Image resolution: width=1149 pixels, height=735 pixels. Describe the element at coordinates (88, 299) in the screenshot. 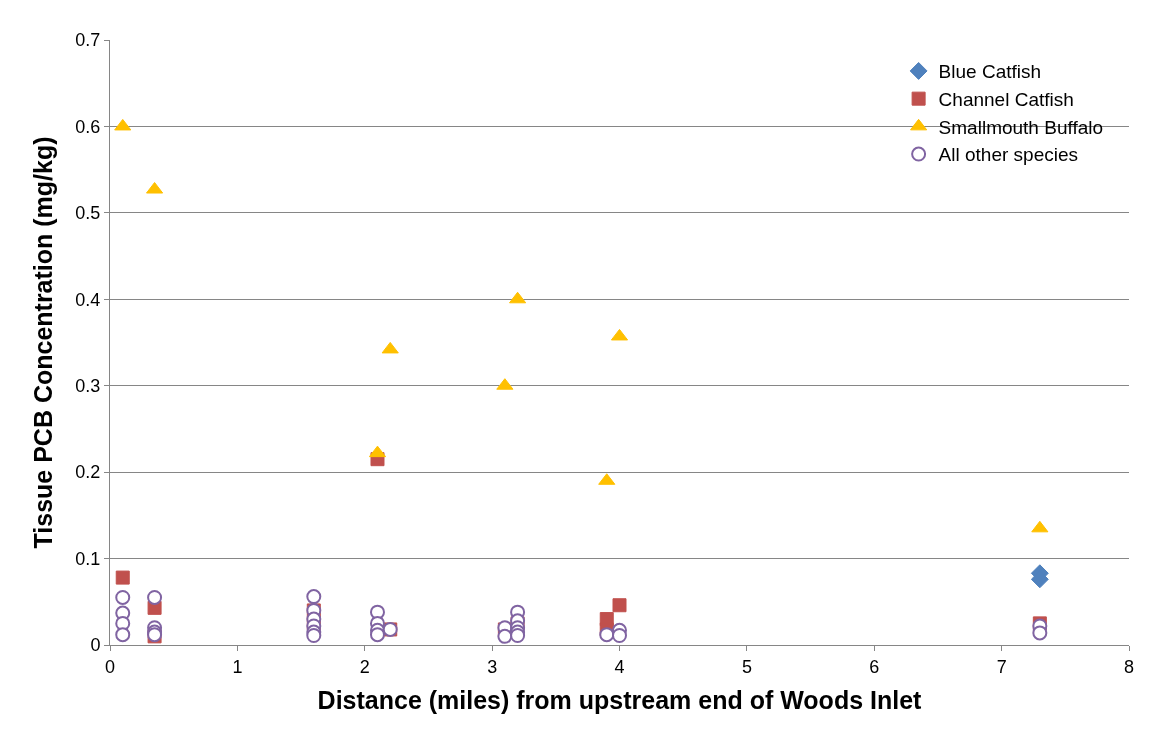

I see `y-tick-label: 0.4` at that location.